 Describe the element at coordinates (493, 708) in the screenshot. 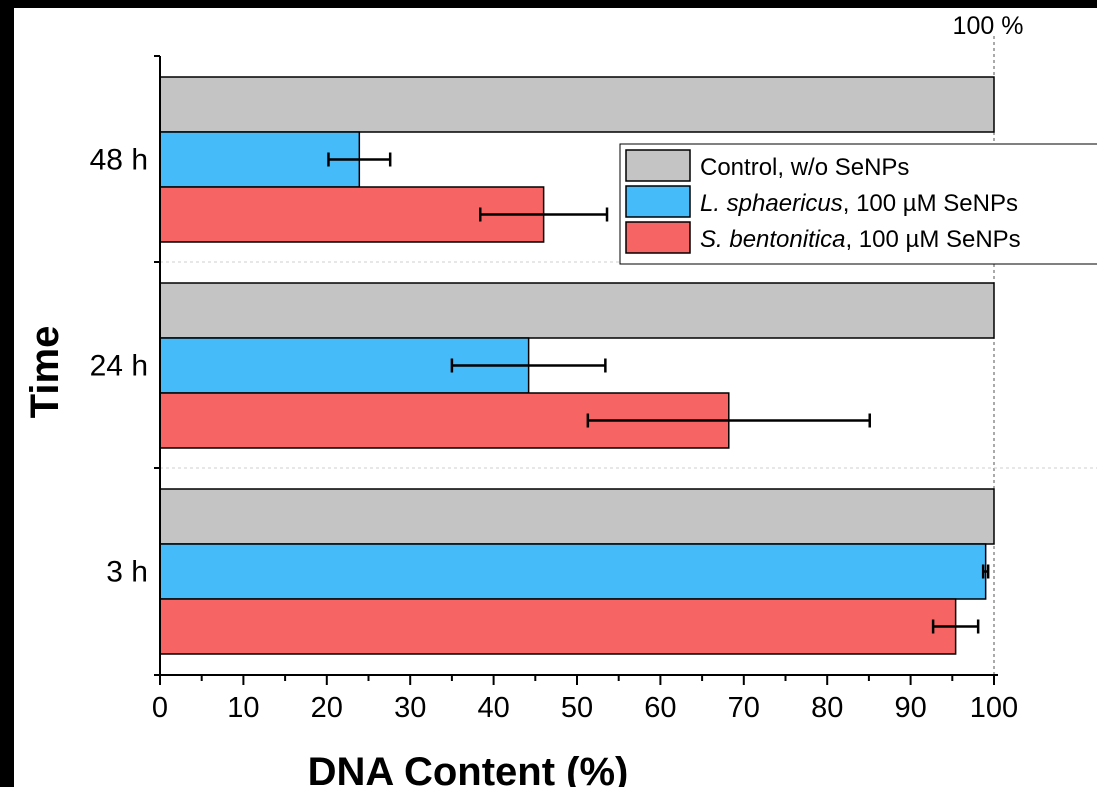

I see `x-tick-label: 40` at that location.